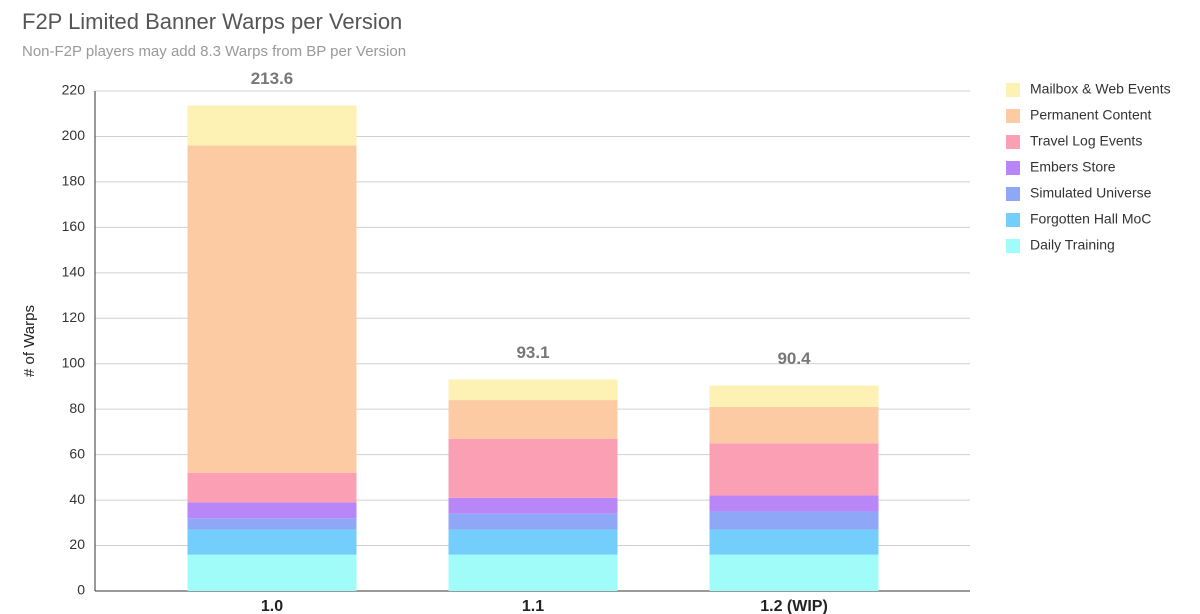  Describe the element at coordinates (1072, 245) in the screenshot. I see `legend-label: Daily Training` at that location.